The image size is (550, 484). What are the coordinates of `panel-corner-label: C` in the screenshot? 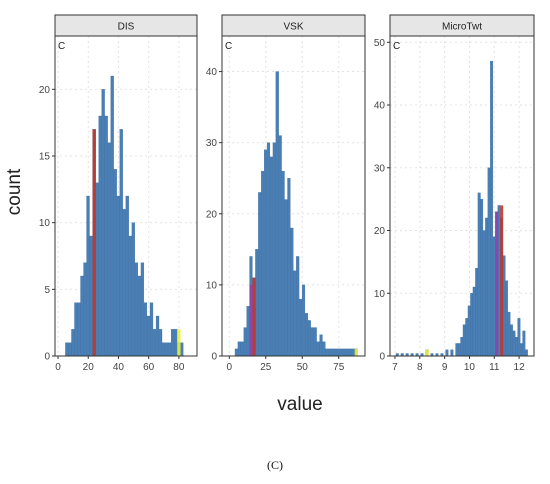 It's located at (228, 46).